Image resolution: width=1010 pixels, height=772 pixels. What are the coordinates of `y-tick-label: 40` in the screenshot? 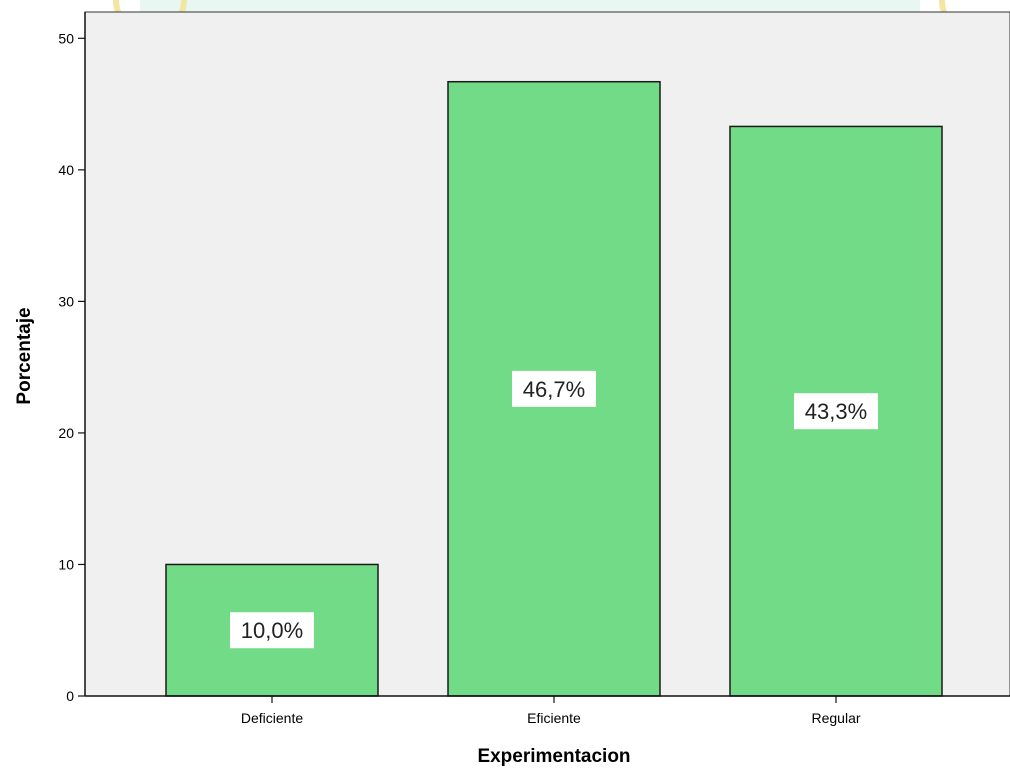 It's located at (66, 170).